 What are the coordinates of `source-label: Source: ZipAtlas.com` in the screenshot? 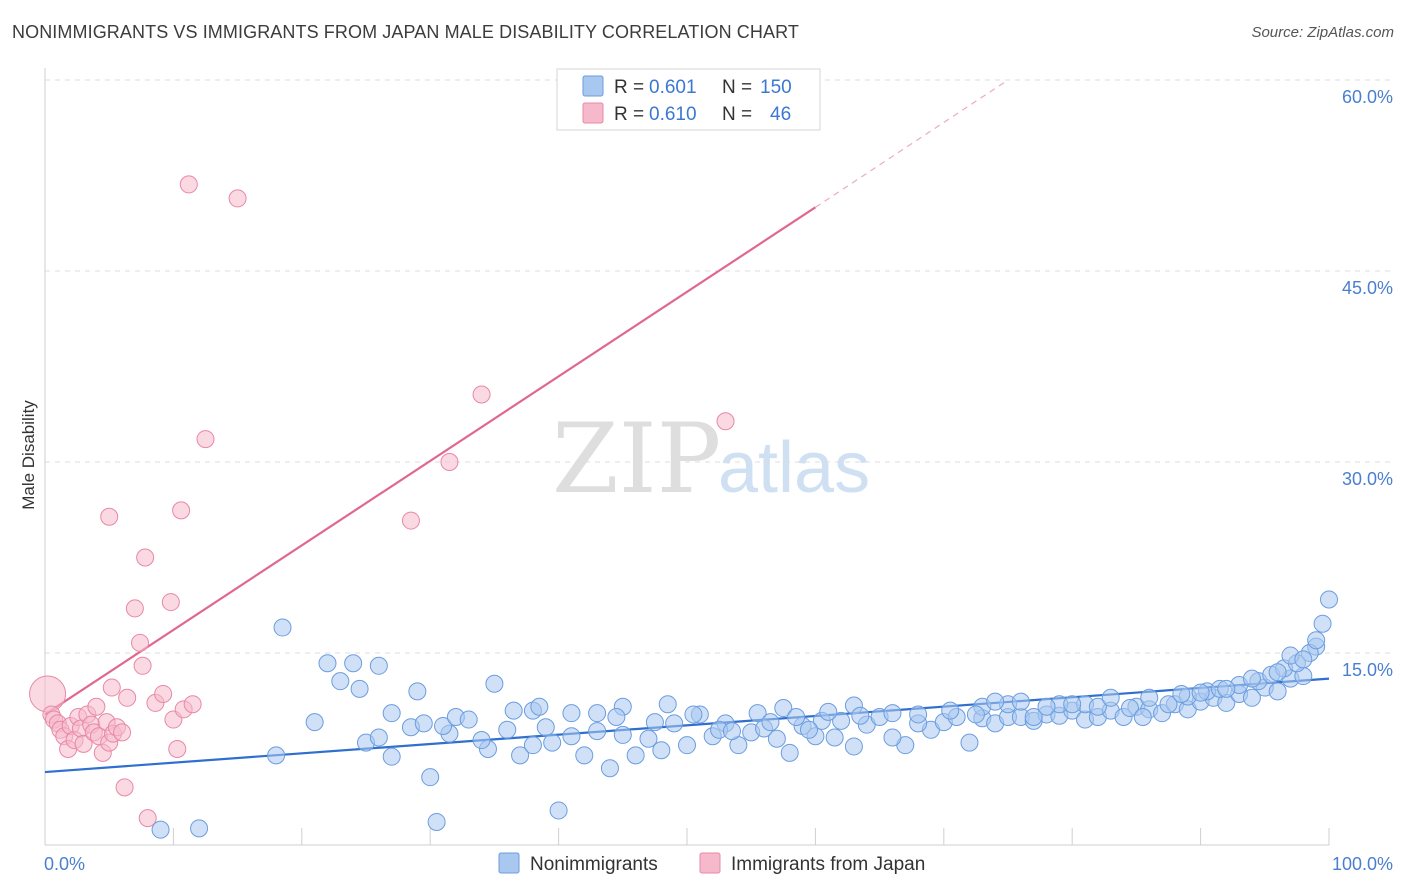 It's located at (1322, 32).